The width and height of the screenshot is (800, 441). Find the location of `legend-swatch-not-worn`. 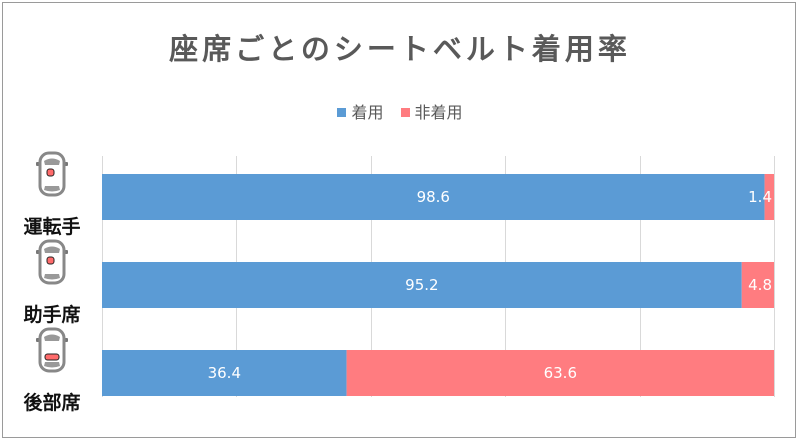

legend-swatch-not-worn is located at coordinates (405, 112).